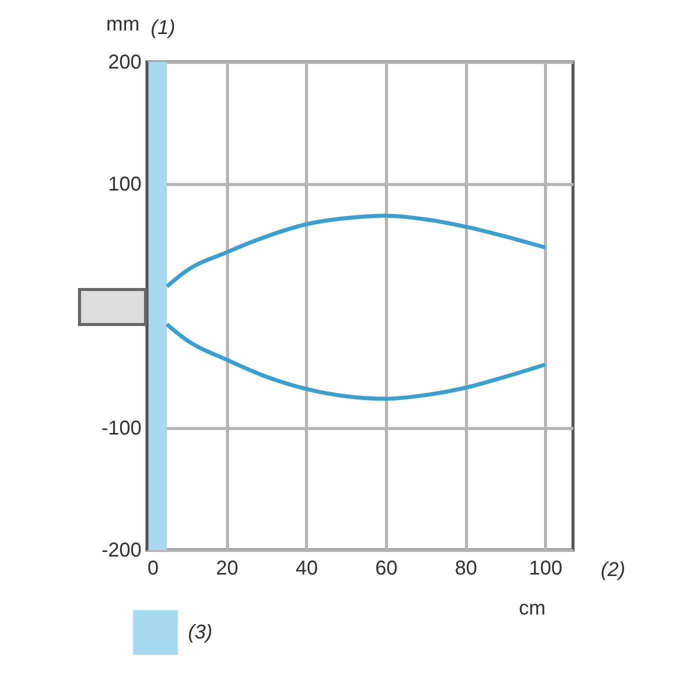 This screenshot has width=700, height=700. Describe the element at coordinates (121, 551) in the screenshot. I see `y-tick-label: -200` at that location.